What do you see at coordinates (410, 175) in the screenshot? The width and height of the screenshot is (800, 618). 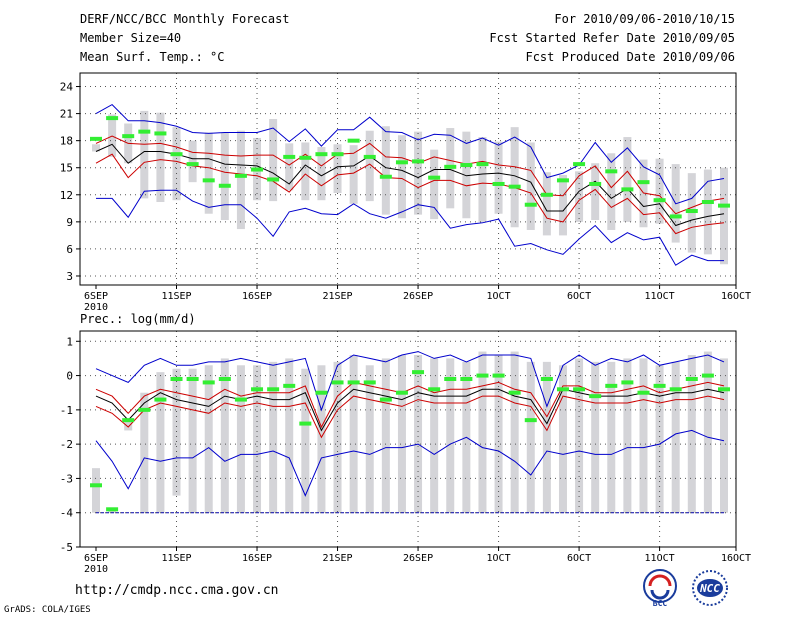 I see `temp-series-p90` at bounding box center [410, 175].